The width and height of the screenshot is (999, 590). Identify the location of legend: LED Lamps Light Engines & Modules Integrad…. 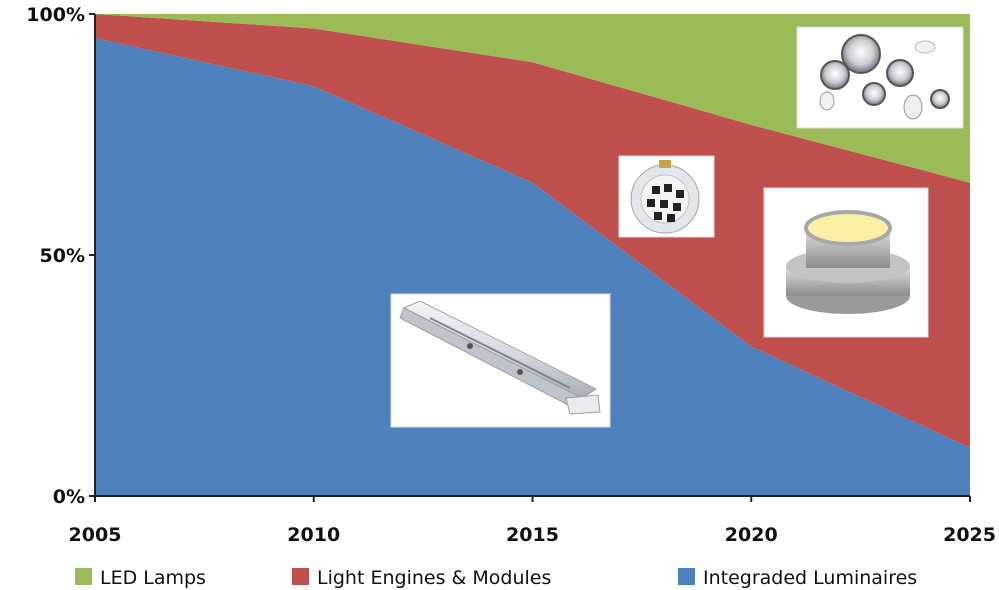
(496, 578).